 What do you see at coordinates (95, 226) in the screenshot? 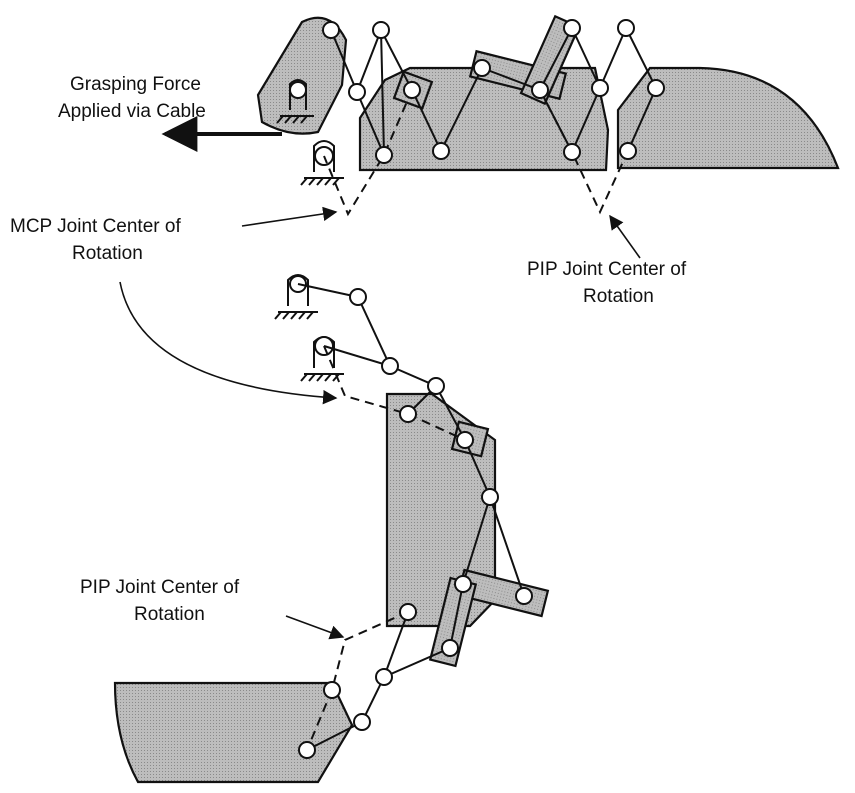
I see `mcp-label-line1: MCP Joint Center of` at bounding box center [95, 226].